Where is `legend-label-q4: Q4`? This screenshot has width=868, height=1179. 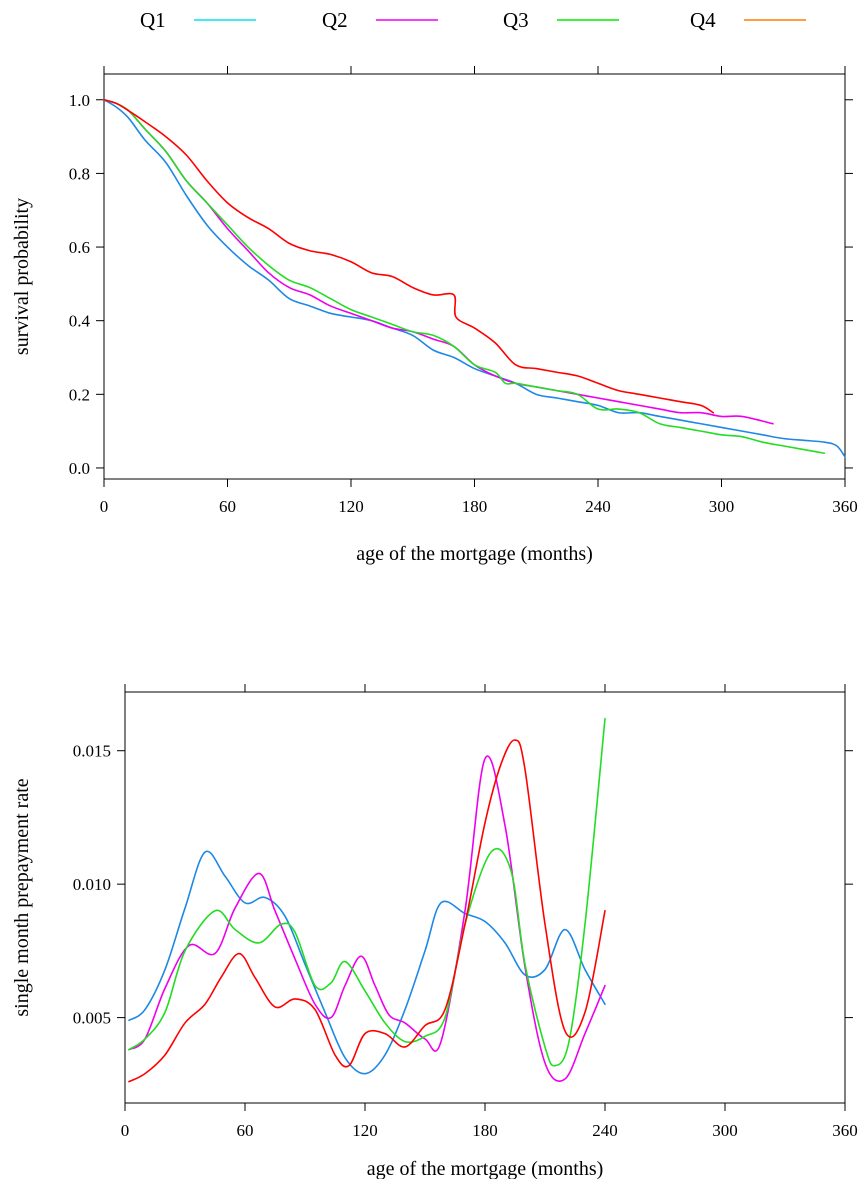 legend-label-q4: Q4 is located at coordinates (703, 20).